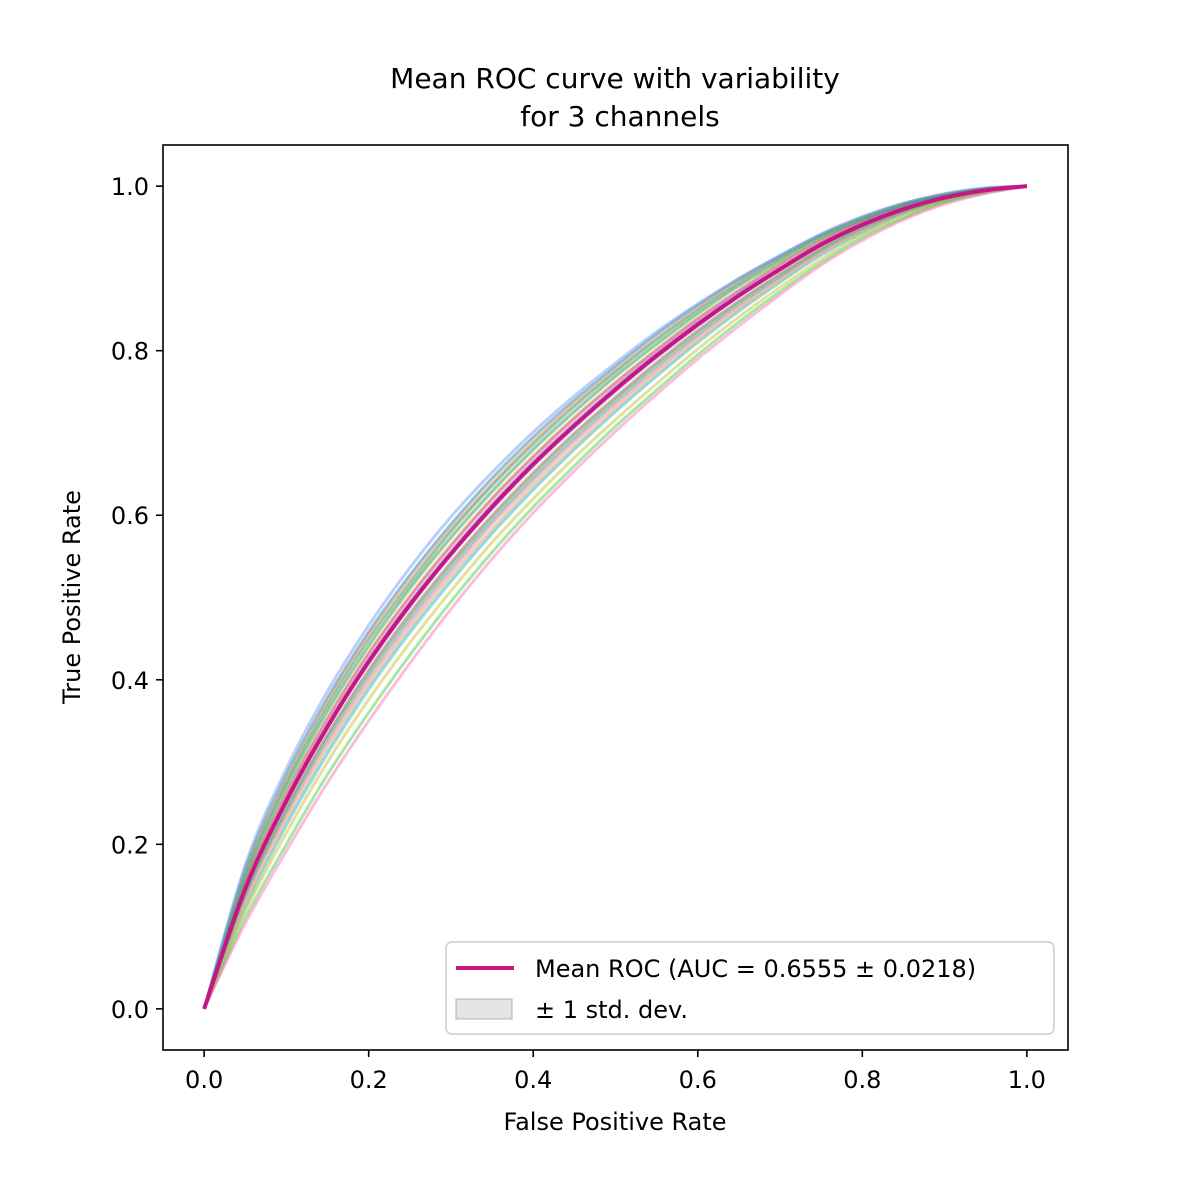  I want to click on y-tick-label: 1.0, so click(130, 187).